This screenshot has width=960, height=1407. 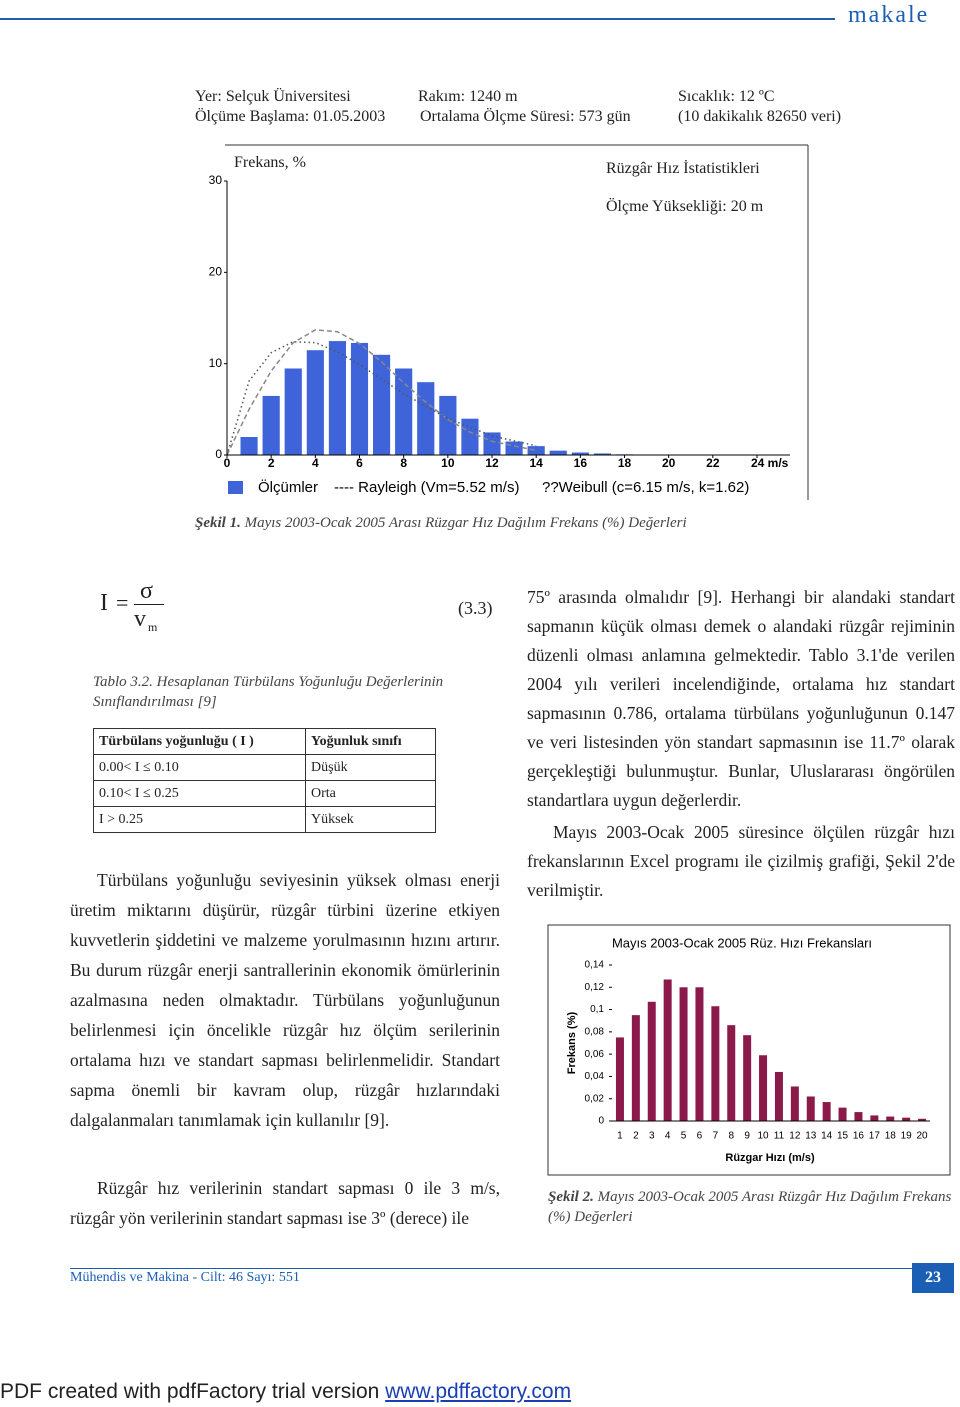 What do you see at coordinates (288, 487) in the screenshot?
I see `legend-entry: Ölçümler` at bounding box center [288, 487].